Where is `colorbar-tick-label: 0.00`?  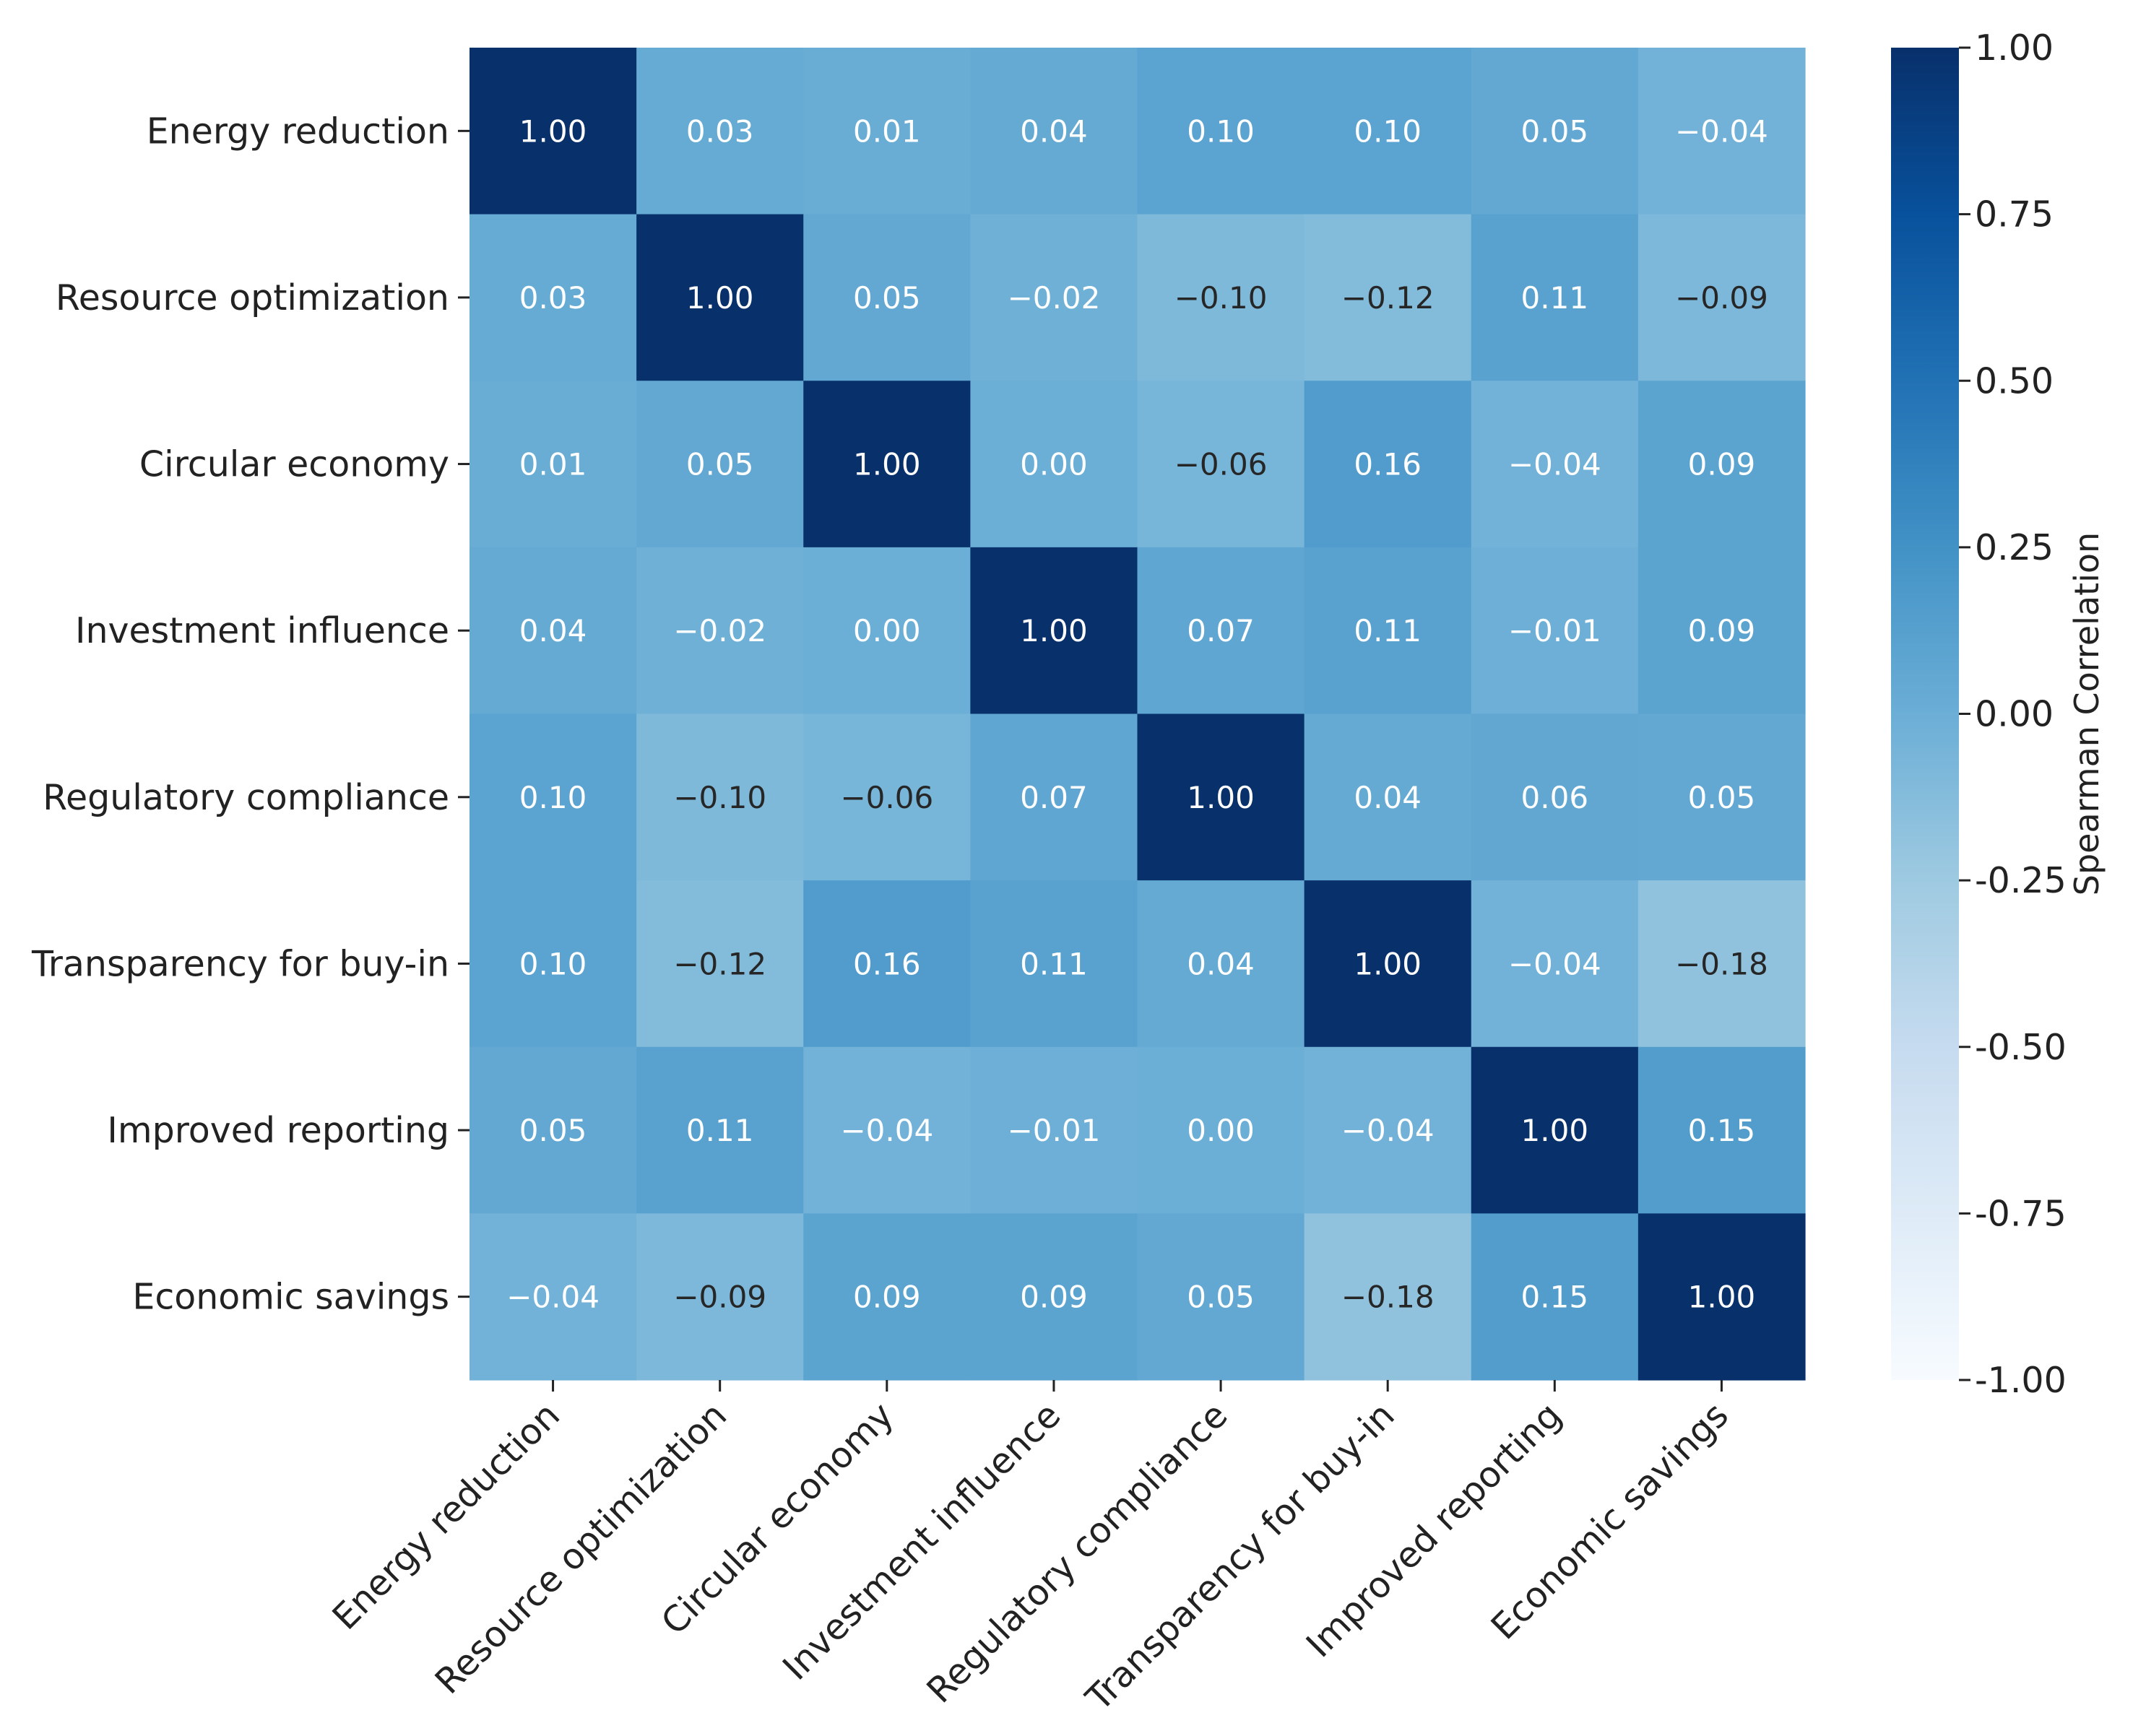
colorbar-tick-label: 0.00 is located at coordinates (2014, 714).